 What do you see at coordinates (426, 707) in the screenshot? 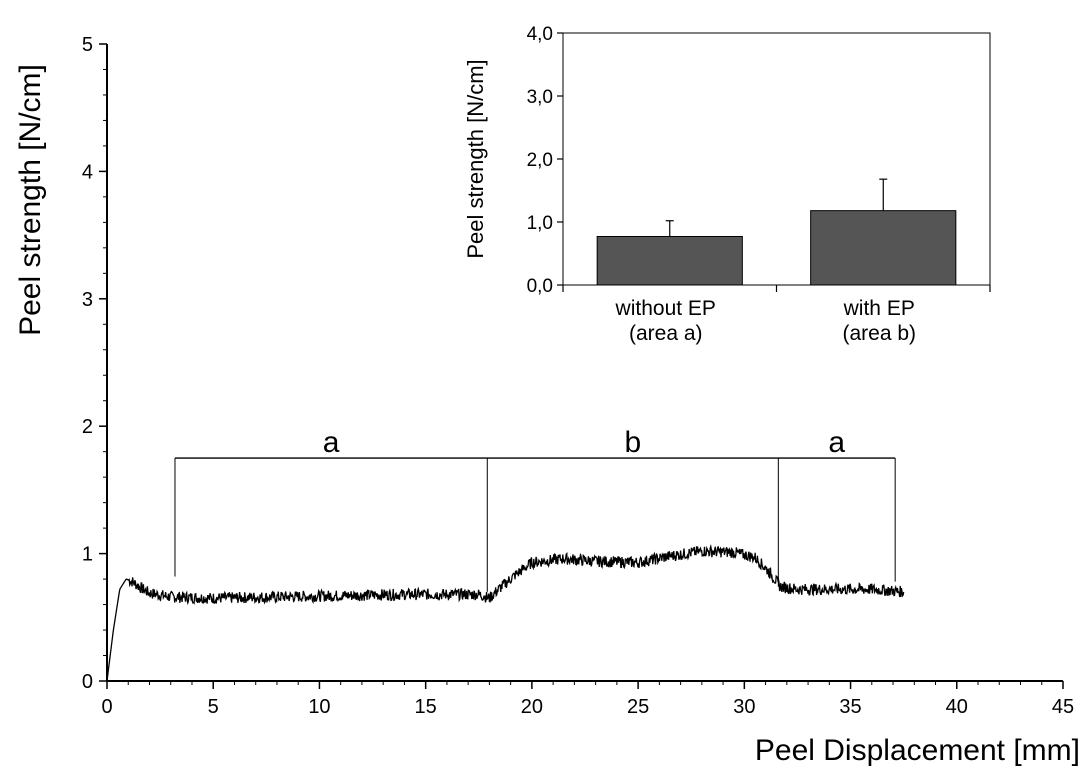
I see `x-tick-label: 15` at bounding box center [426, 707].